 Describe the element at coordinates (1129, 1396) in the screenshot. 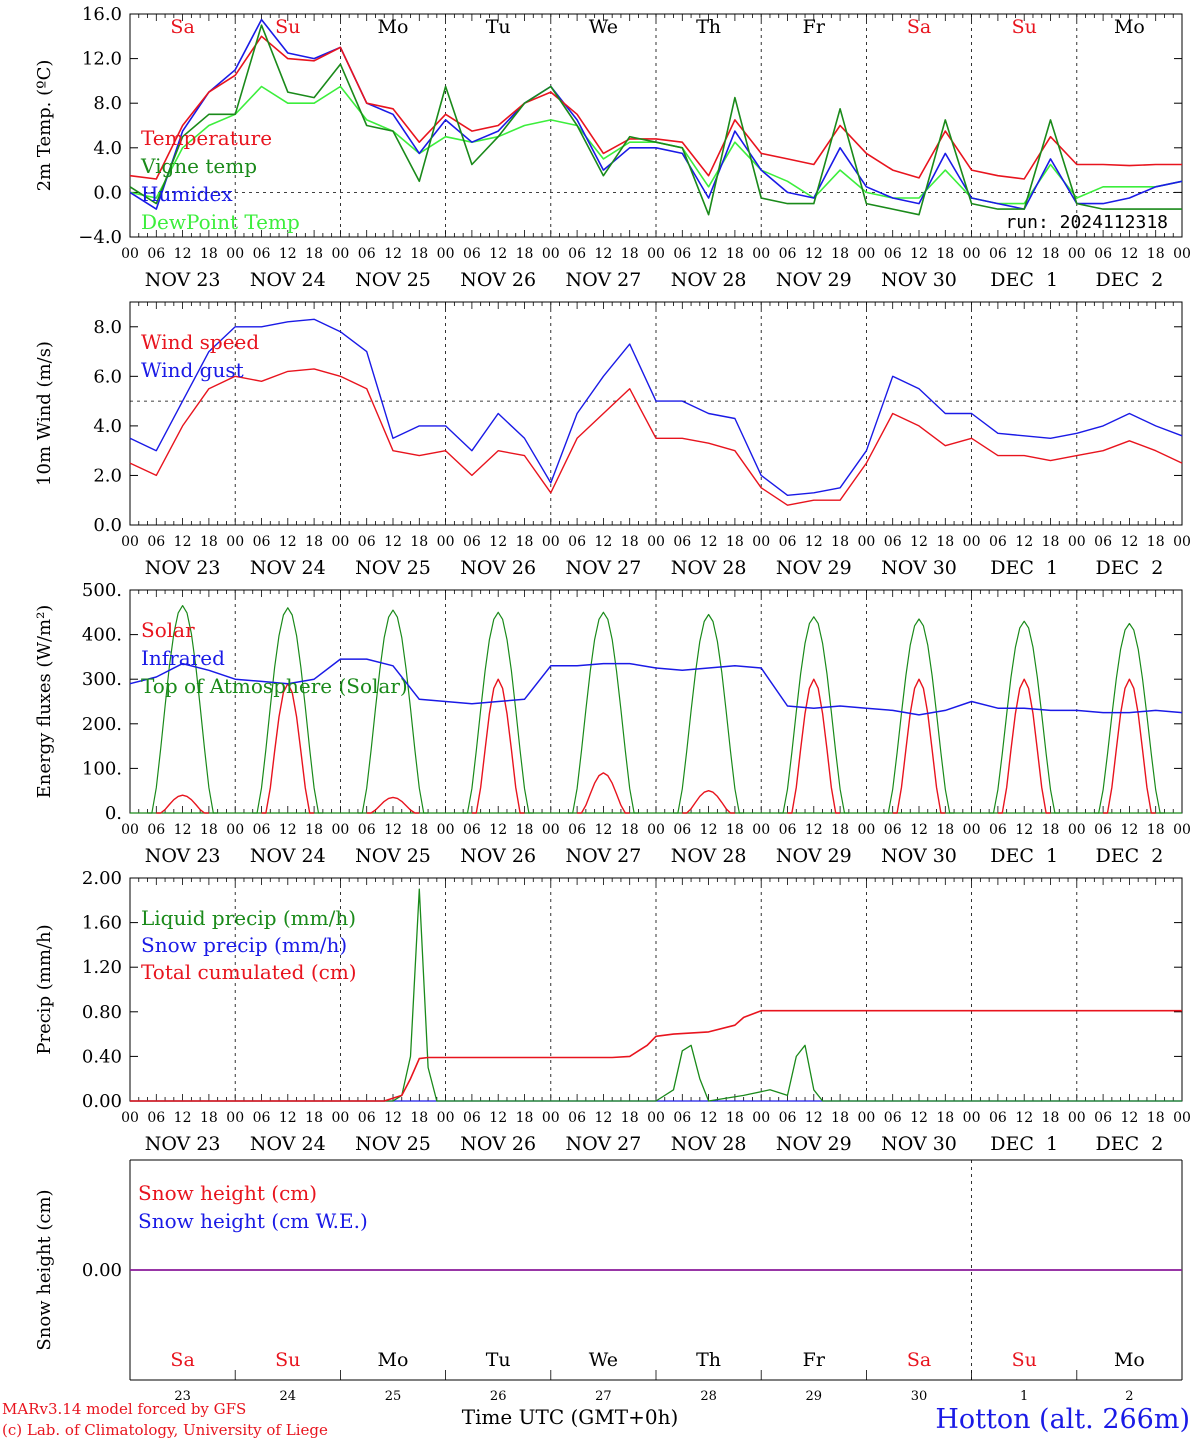

I see `day-number: 2` at that location.